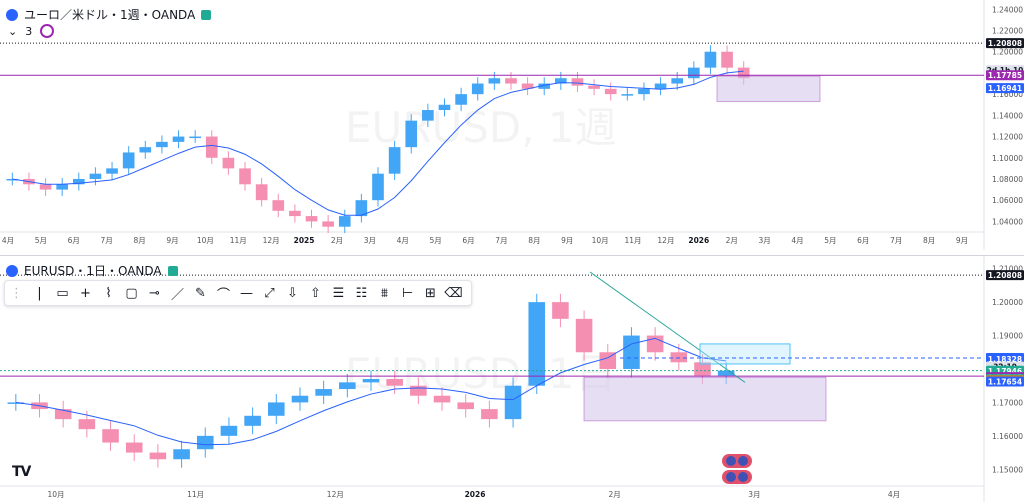 The height and width of the screenshot is (502, 1024). I want to click on price-badge-text: 1.16941, so click(1005, 88).